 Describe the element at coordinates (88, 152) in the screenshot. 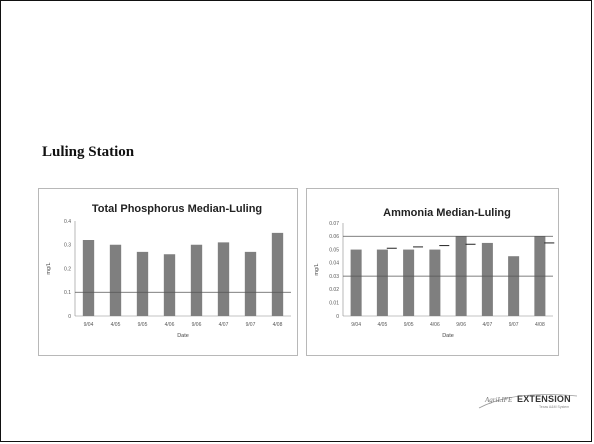

I see `slide-title: Luling Station` at that location.